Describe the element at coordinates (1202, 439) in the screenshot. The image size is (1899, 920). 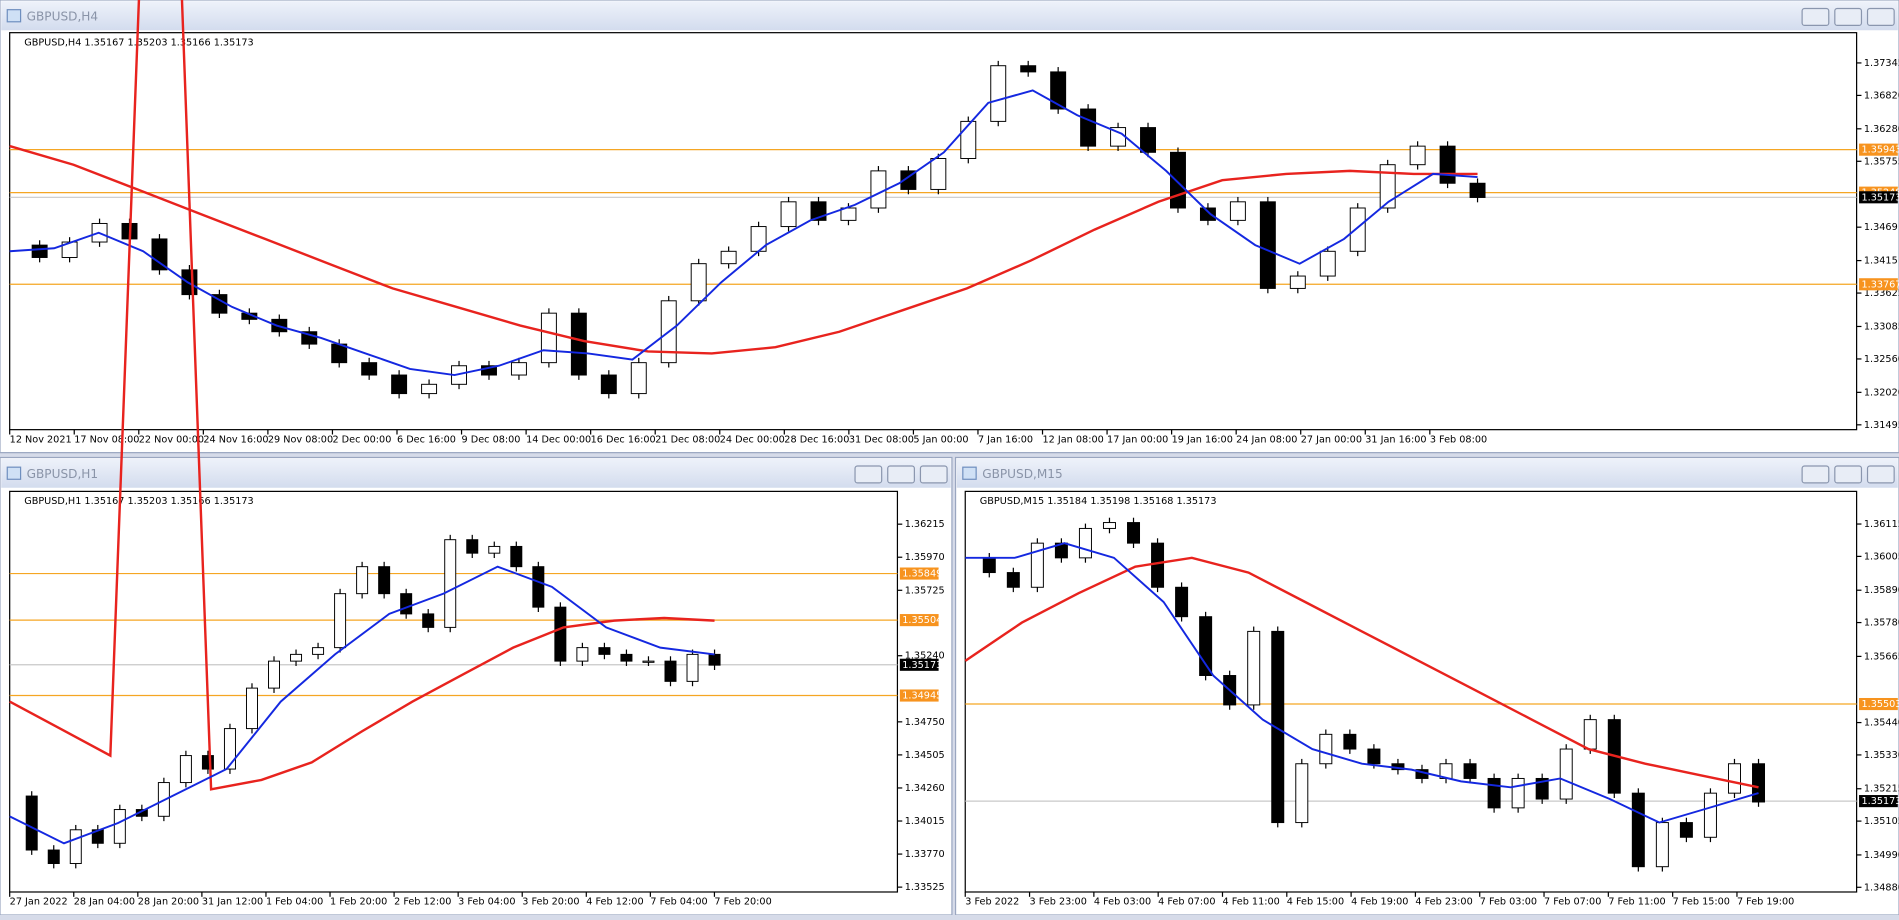
I see `x-tick-label: 19 Jan 16:00` at that location.